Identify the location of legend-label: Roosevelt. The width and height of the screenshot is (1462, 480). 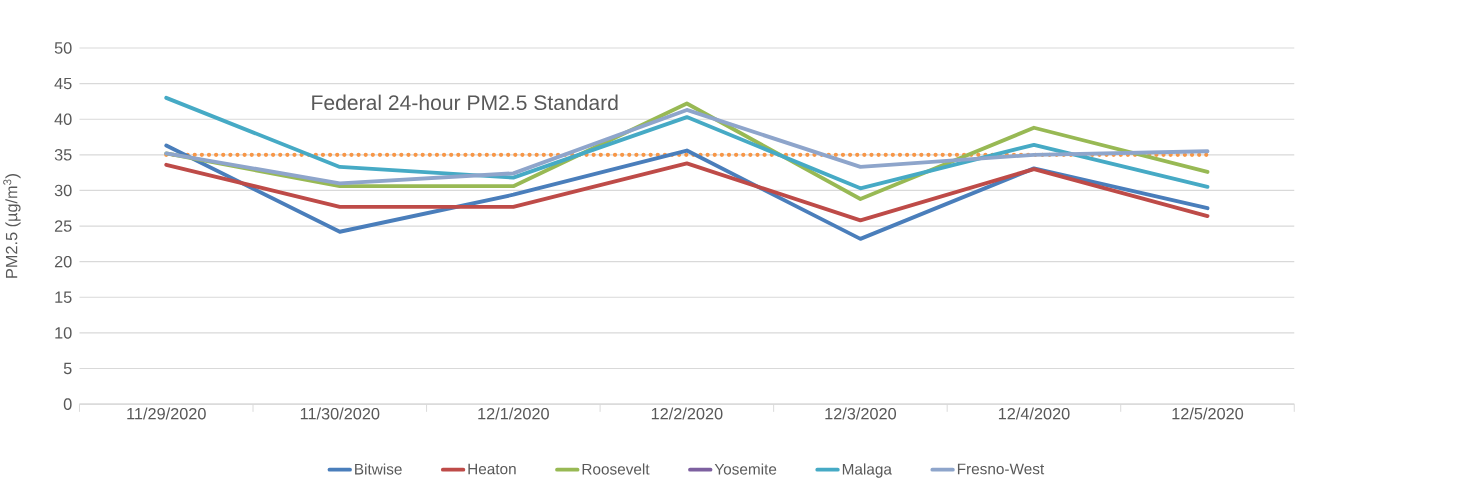
(616, 469).